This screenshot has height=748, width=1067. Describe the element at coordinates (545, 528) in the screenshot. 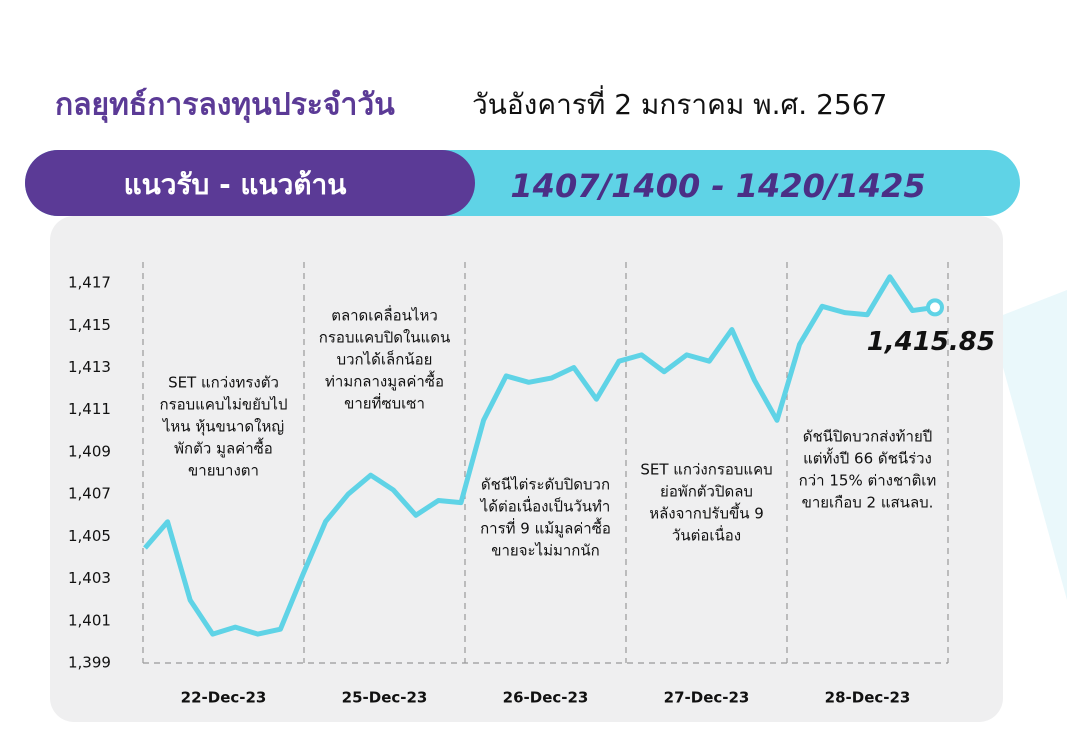

I see `annotation: การที่ 9 แม้มูลค่าซื้อ` at that location.